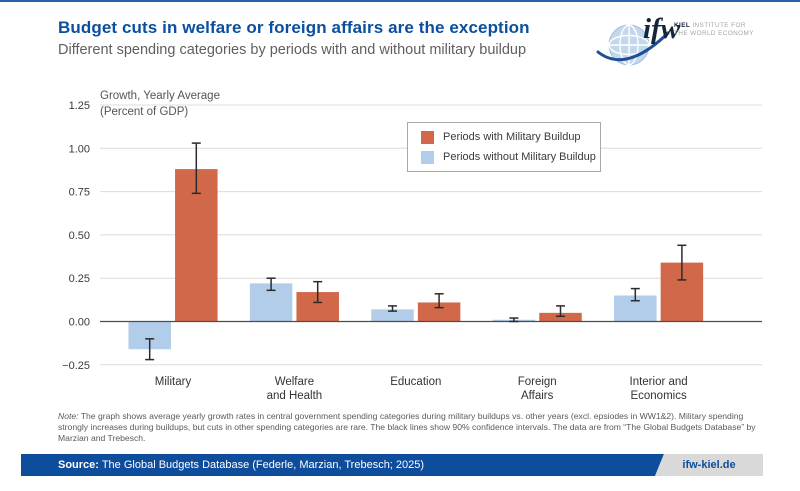  Describe the element at coordinates (78, 465) in the screenshot. I see `source-label: Source:` at that location.